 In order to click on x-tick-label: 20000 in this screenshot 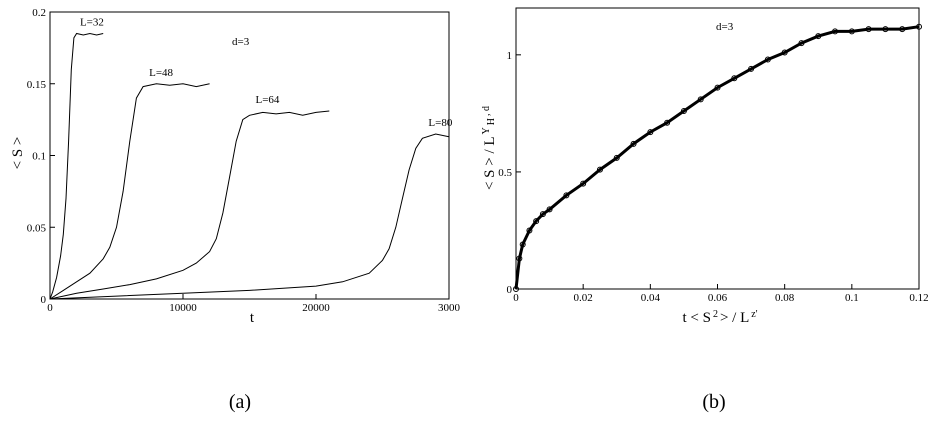, I will do `click(316, 308)`.